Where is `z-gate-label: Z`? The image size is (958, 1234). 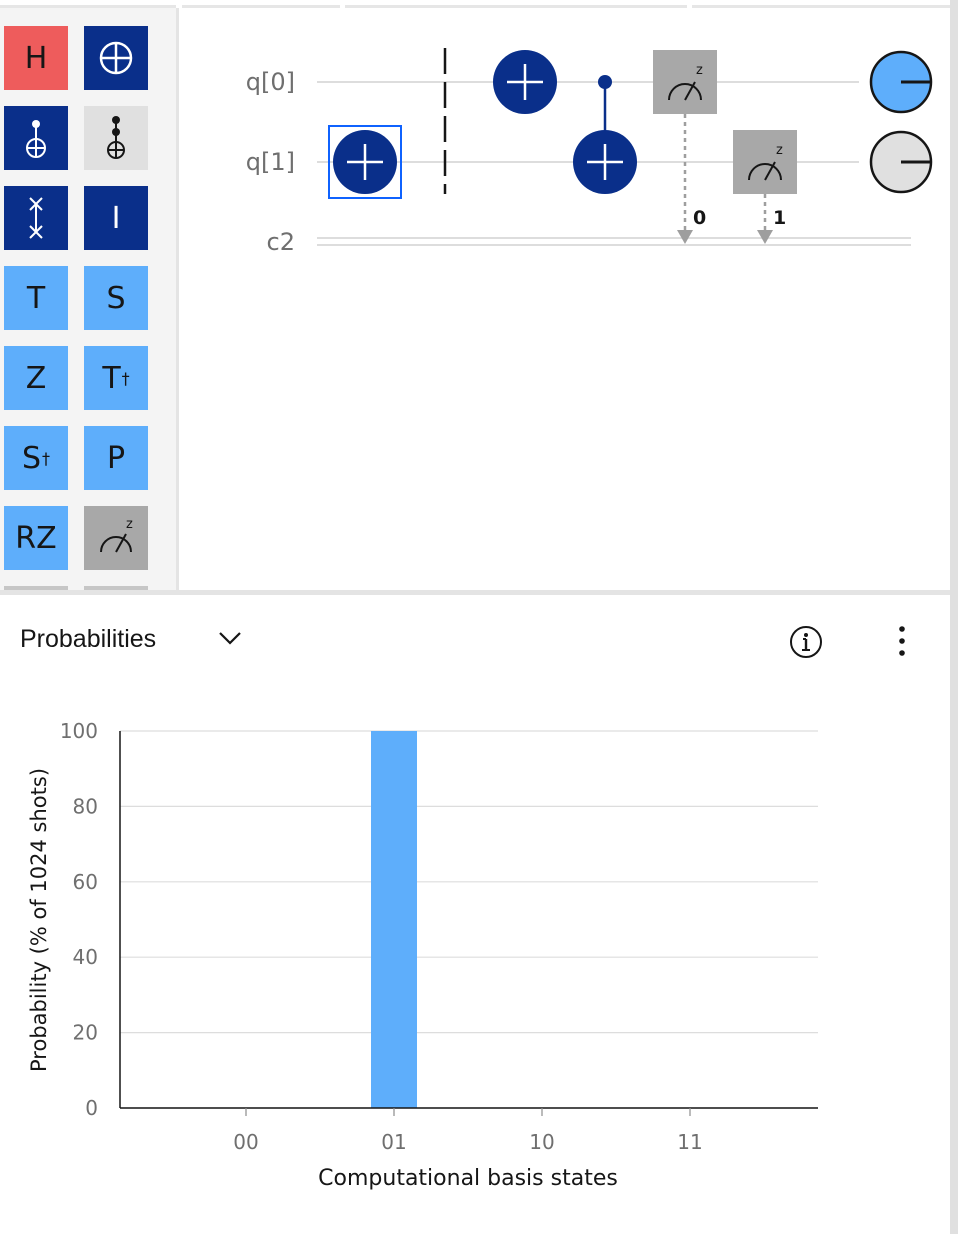
z-gate-label: Z is located at coordinates (36, 378).